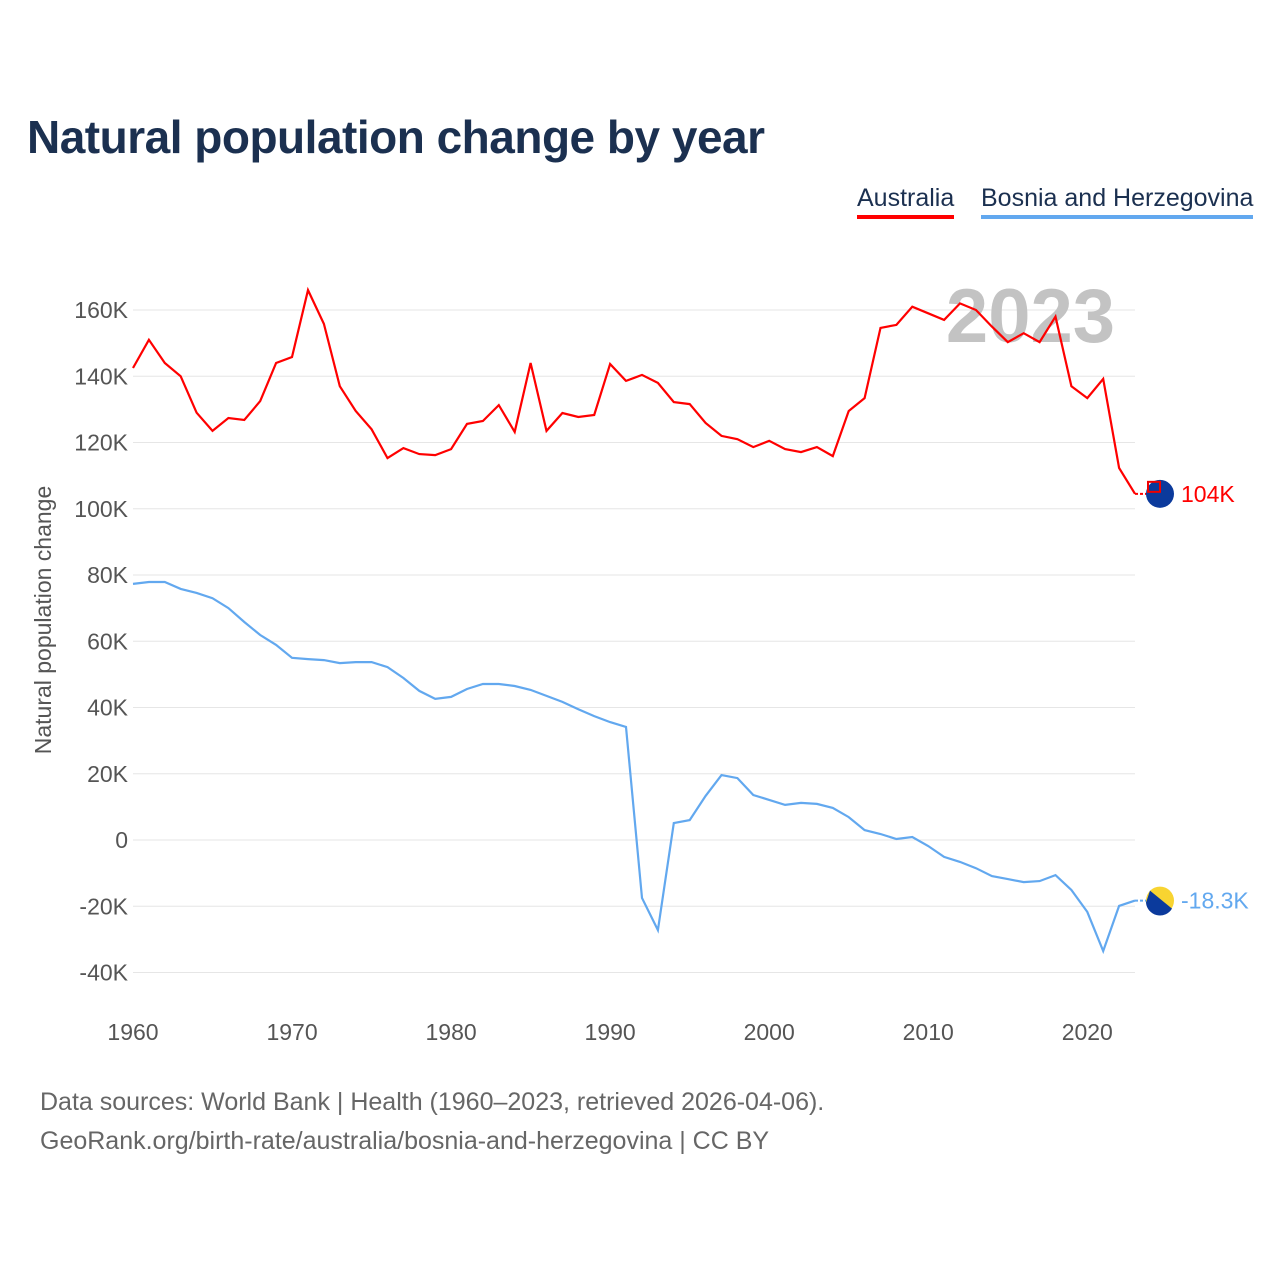  Describe the element at coordinates (451, 1032) in the screenshot. I see `x-tick-label: 1980` at that location.